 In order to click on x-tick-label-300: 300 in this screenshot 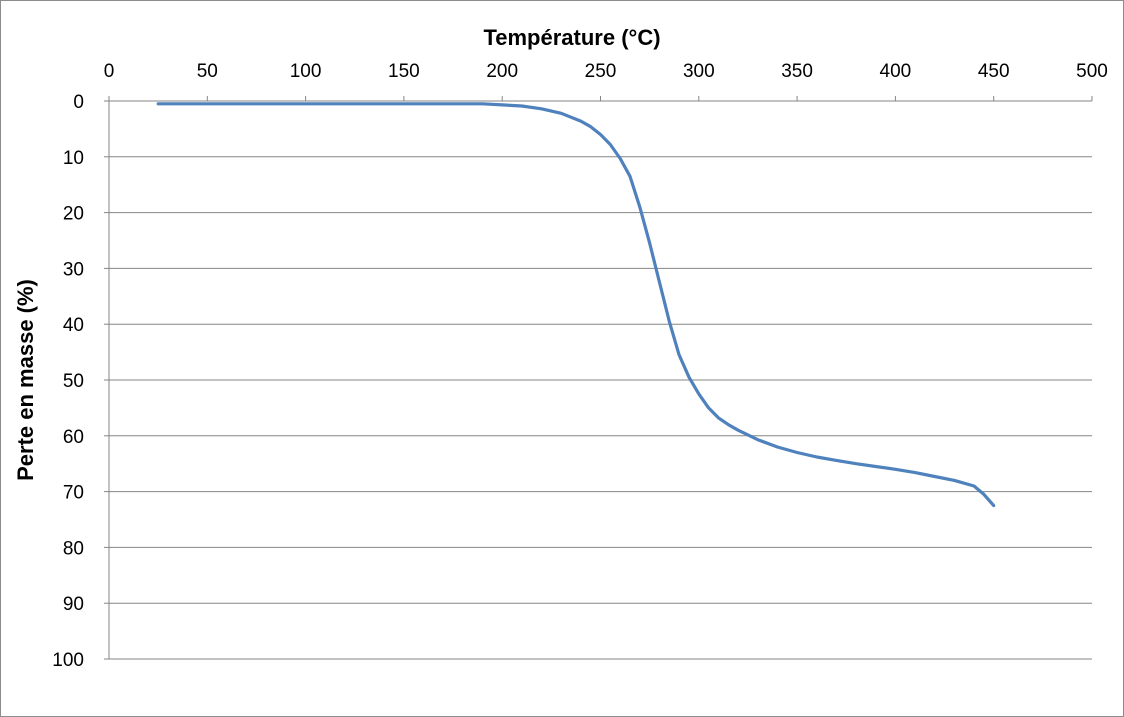, I will do `click(699, 71)`.